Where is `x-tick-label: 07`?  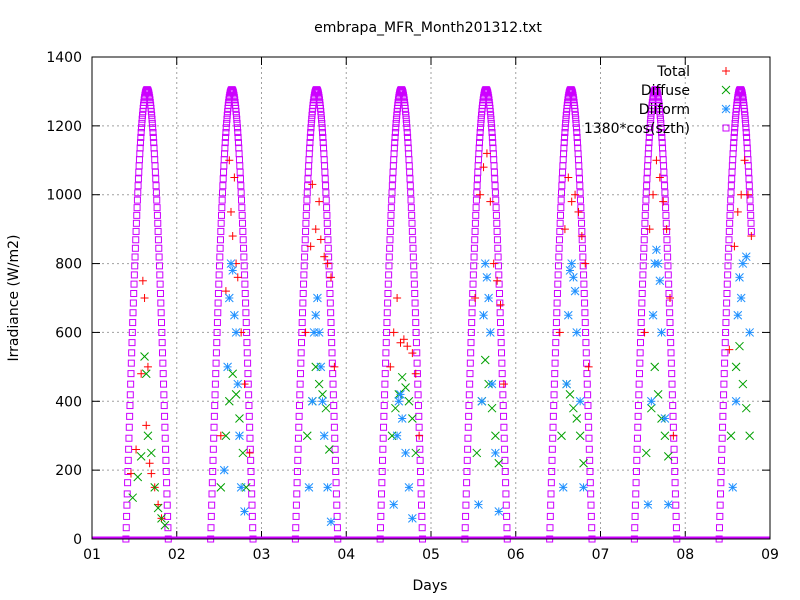
x-tick-label: 07 is located at coordinates (601, 555).